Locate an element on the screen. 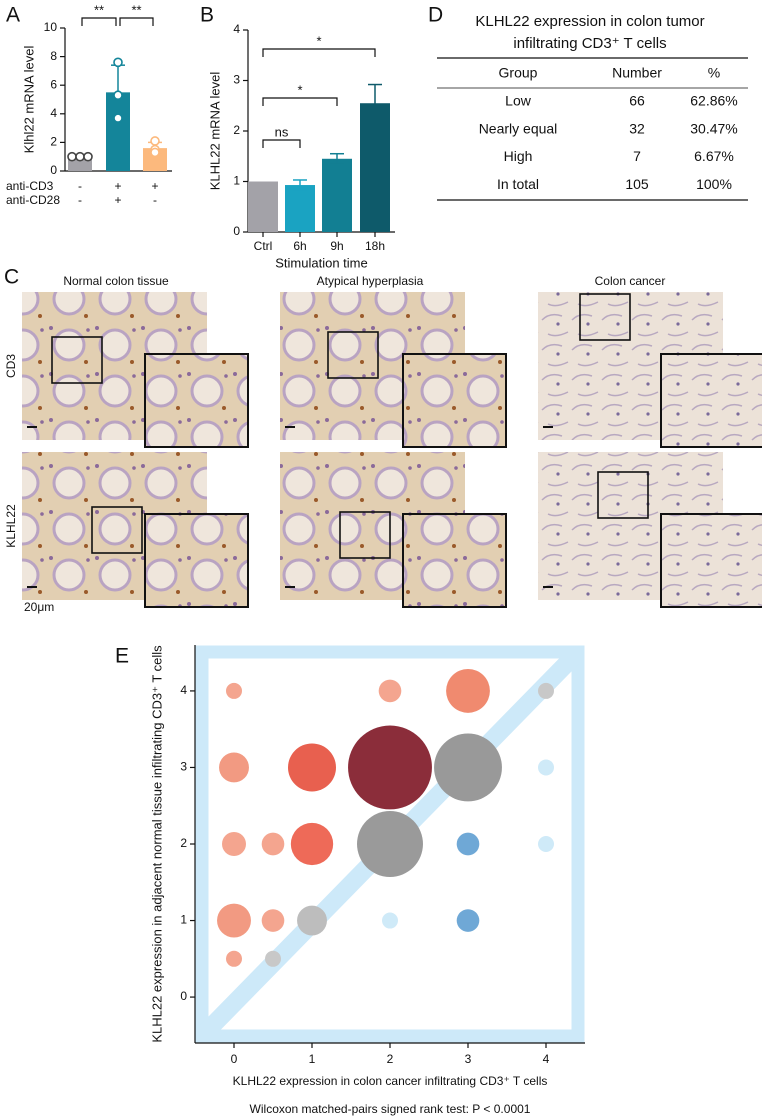 This screenshot has height=1120, width=762. table-header: Group is located at coordinates (518, 73).